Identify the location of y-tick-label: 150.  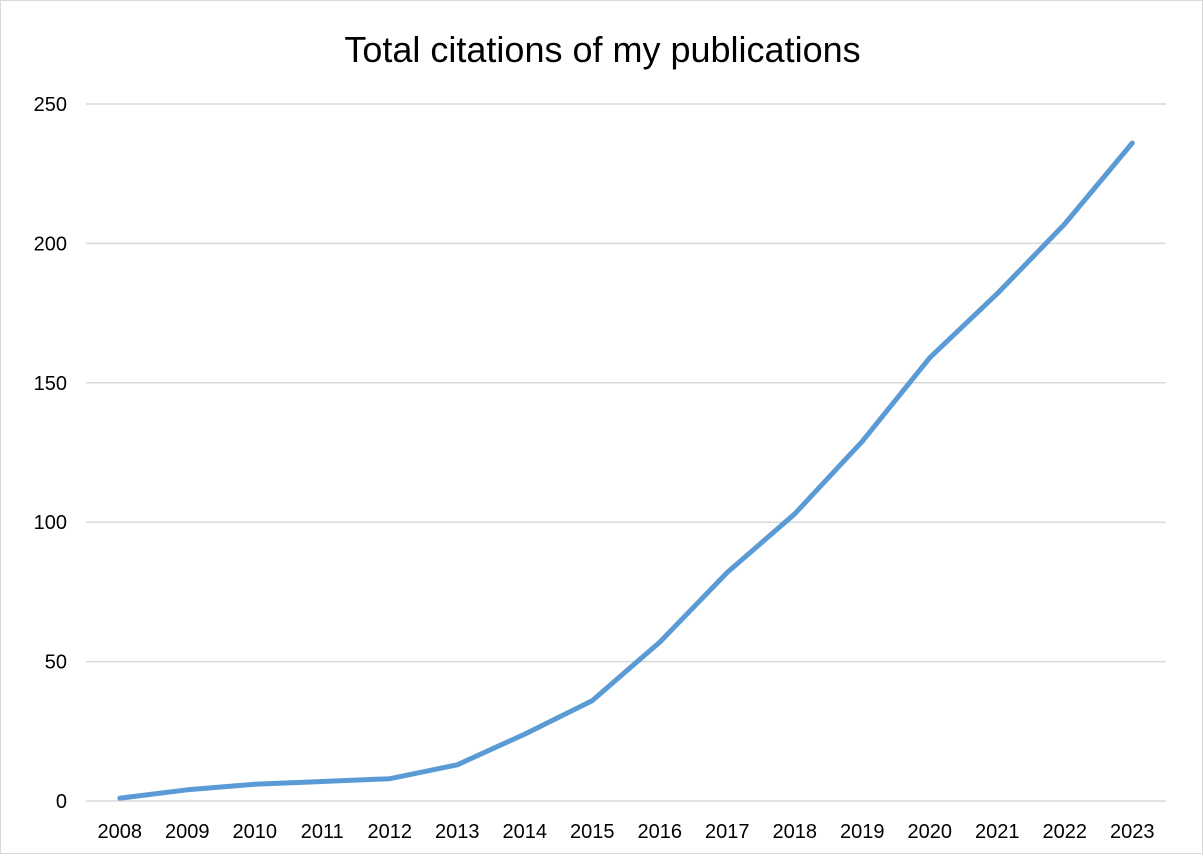
(50, 384).